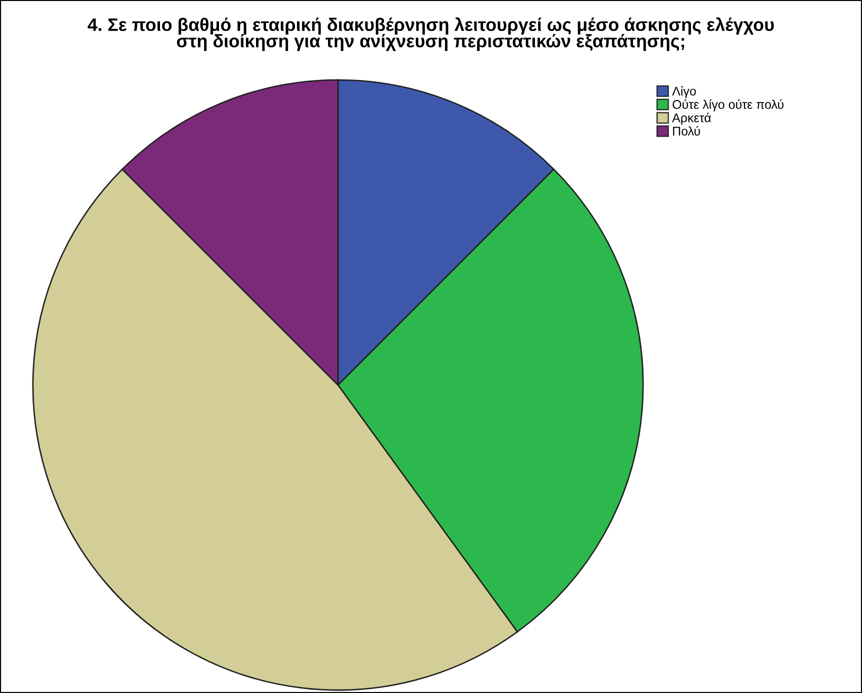 This screenshot has width=862, height=693. What do you see at coordinates (686, 131) in the screenshot?
I see `legend-label: Πολύ` at bounding box center [686, 131].